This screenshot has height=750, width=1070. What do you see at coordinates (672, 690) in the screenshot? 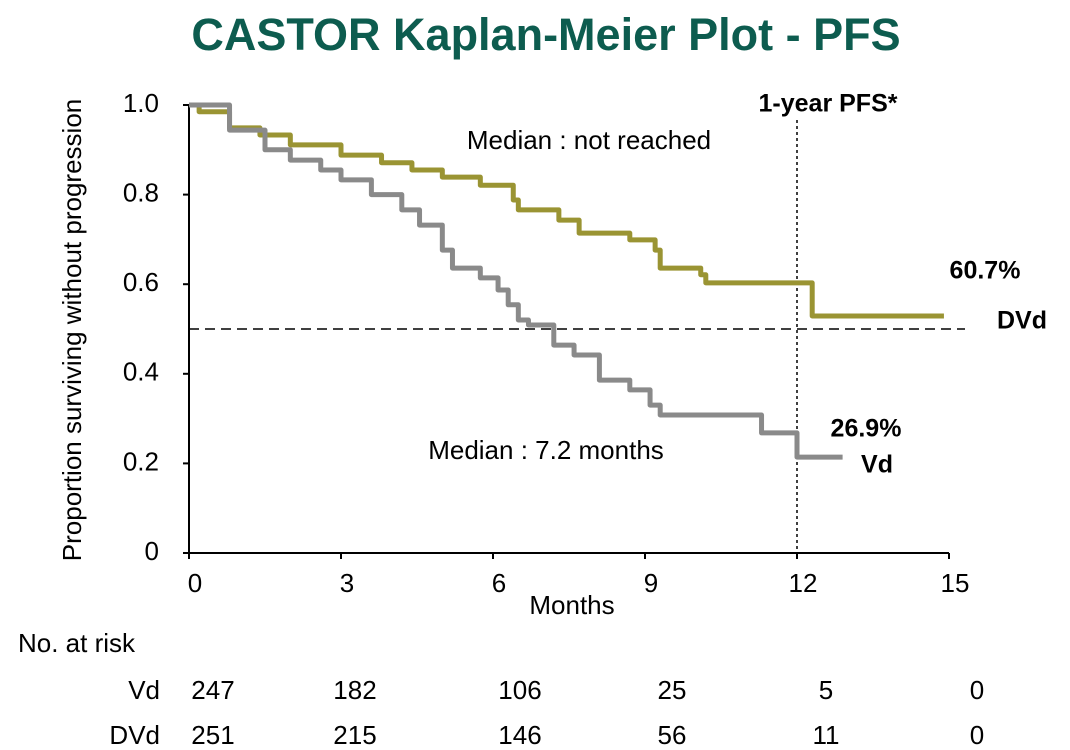
I see `risk-count: 25` at bounding box center [672, 690].